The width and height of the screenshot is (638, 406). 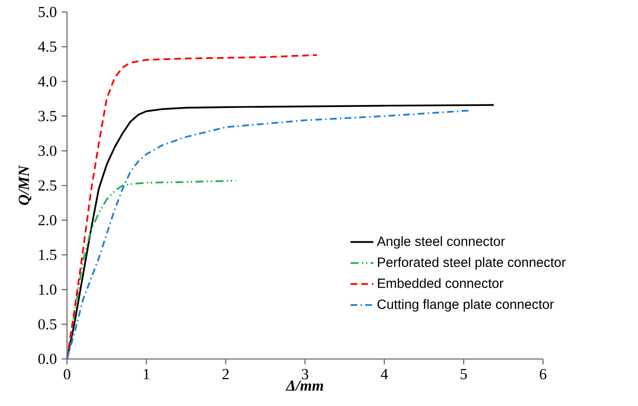 I want to click on x-tick-label: 2, so click(x=225, y=374).